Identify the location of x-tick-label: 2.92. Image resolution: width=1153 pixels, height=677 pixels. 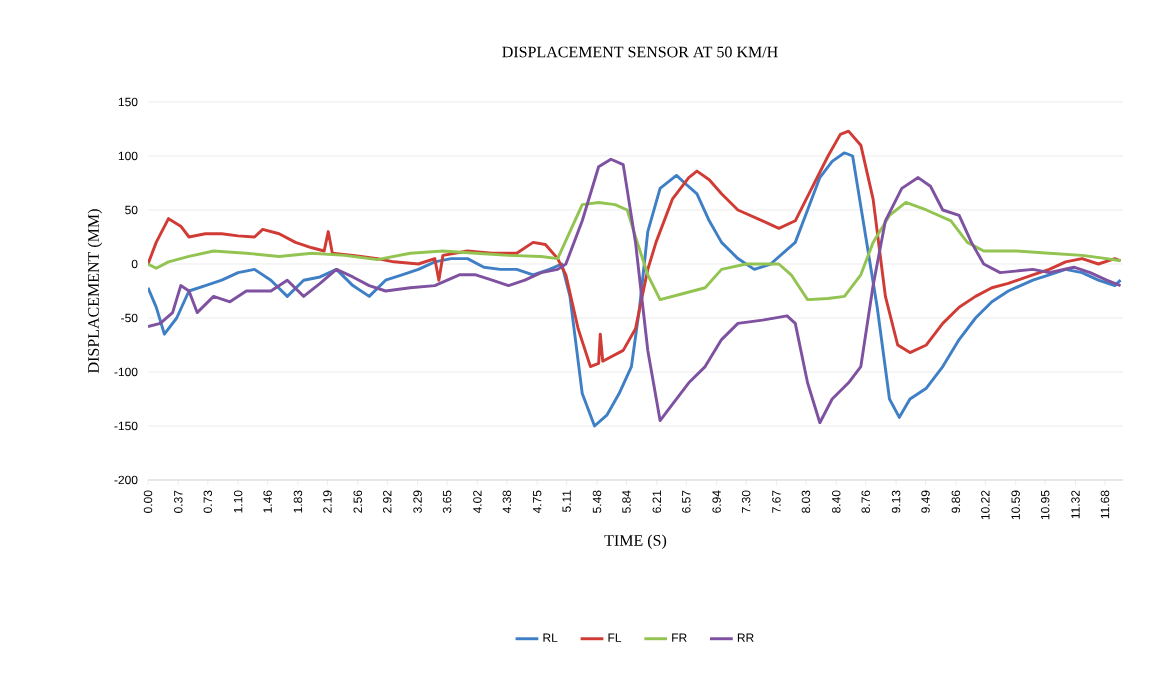
(387, 501).